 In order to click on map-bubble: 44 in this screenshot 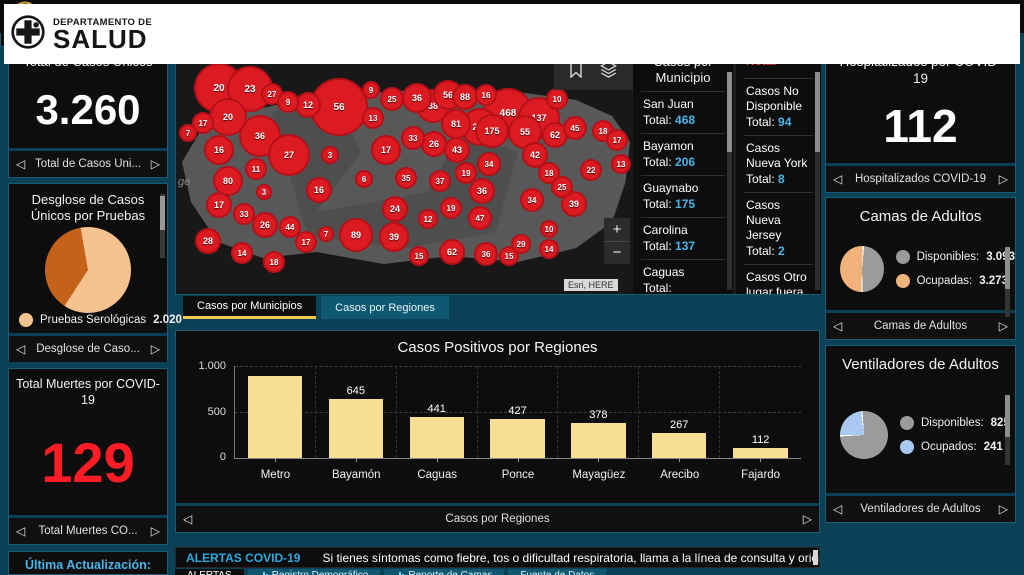, I will do `click(290, 227)`.